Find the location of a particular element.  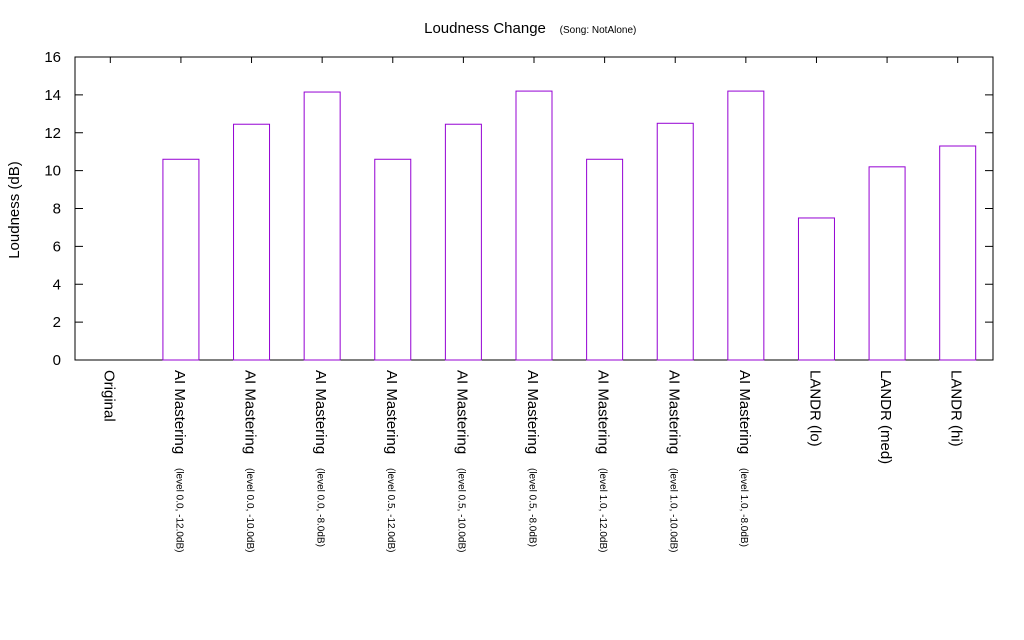

x-tick-label-group: AI Mastering (level 0.0, -10.0dB) is located at coordinates (250, 461).